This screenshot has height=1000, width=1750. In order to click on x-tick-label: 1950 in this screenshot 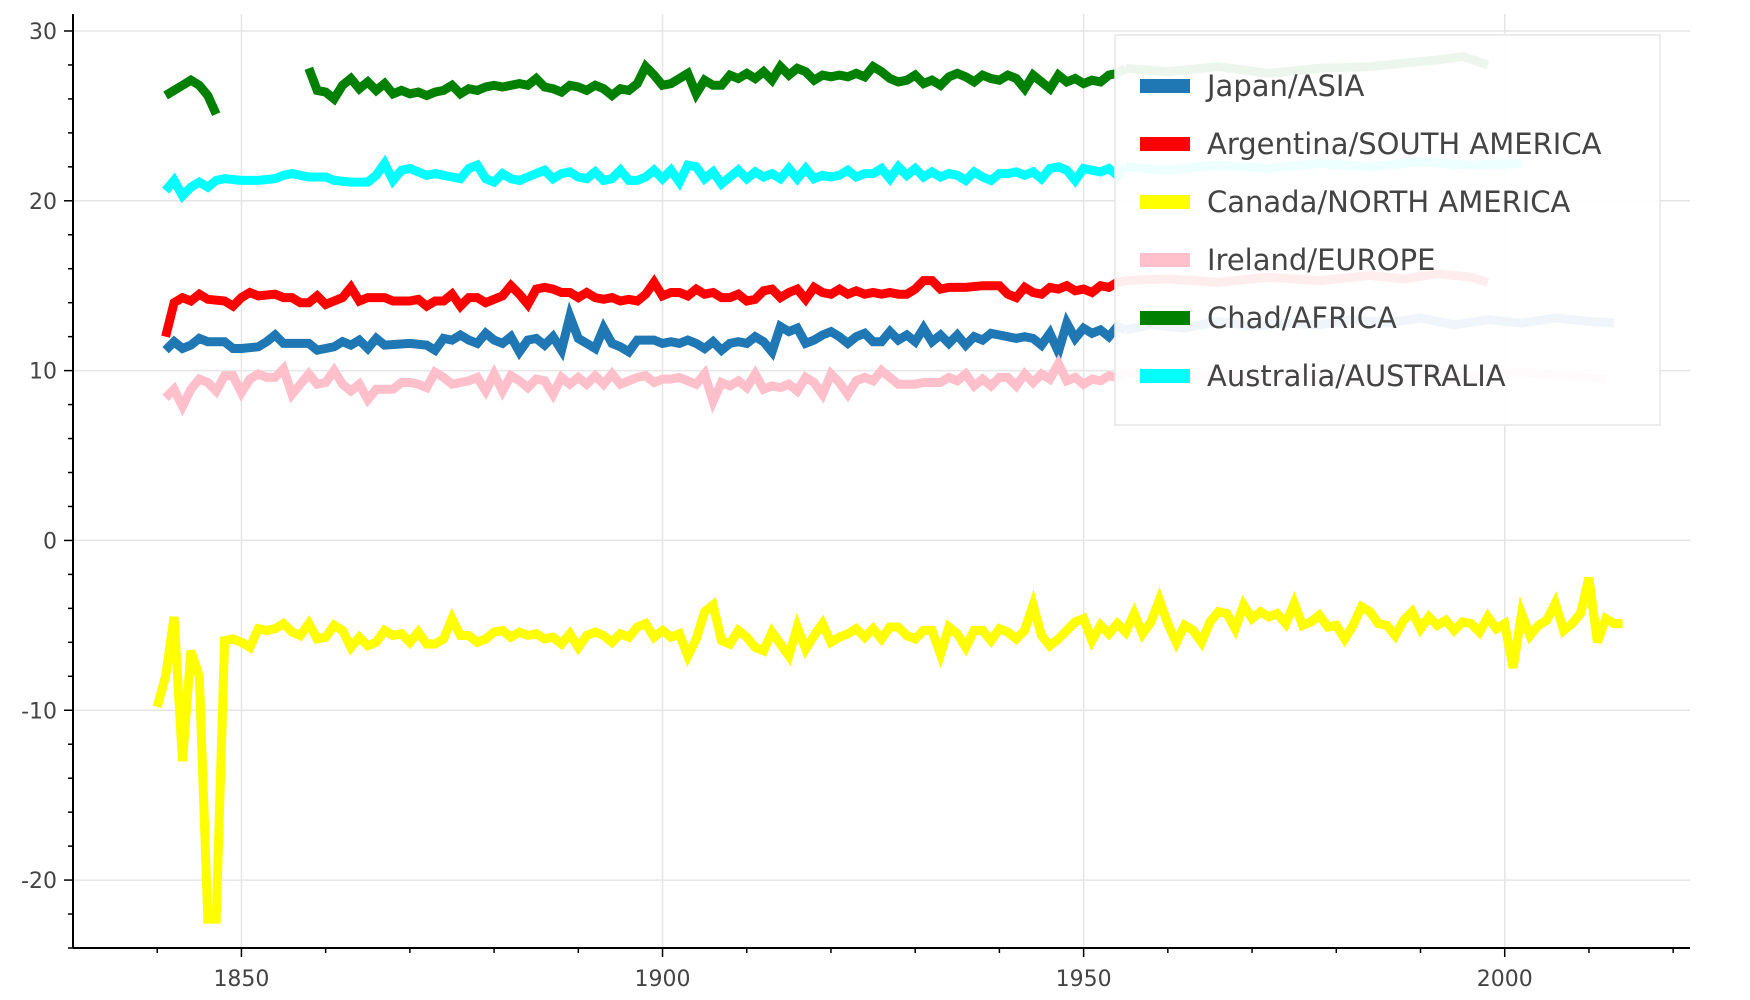, I will do `click(1084, 979)`.